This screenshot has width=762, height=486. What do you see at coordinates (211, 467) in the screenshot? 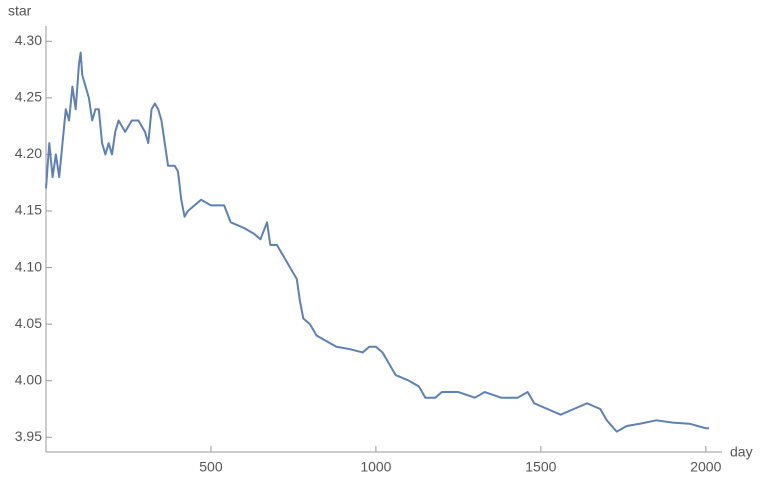
I see `x-tick-label: 500` at bounding box center [211, 467].